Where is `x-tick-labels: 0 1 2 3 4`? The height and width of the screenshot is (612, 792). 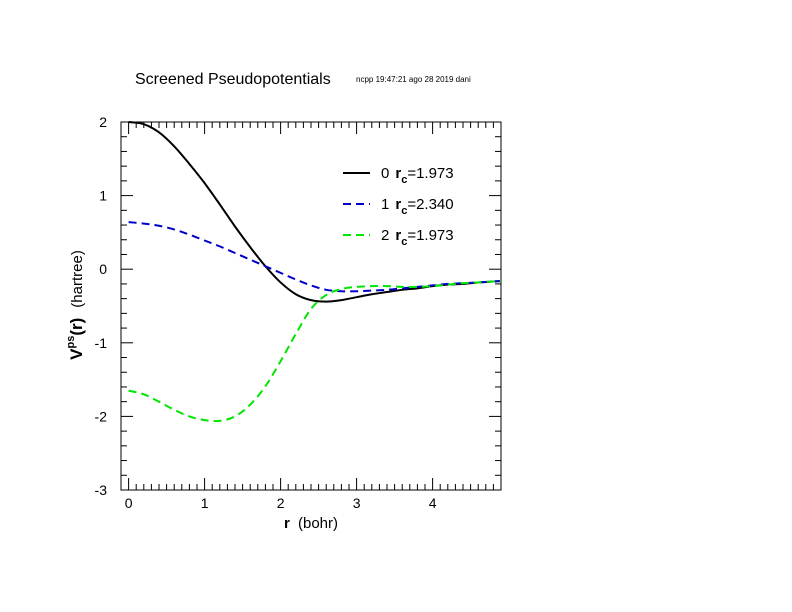 x-tick-labels: 0 1 2 3 4 is located at coordinates (281, 503).